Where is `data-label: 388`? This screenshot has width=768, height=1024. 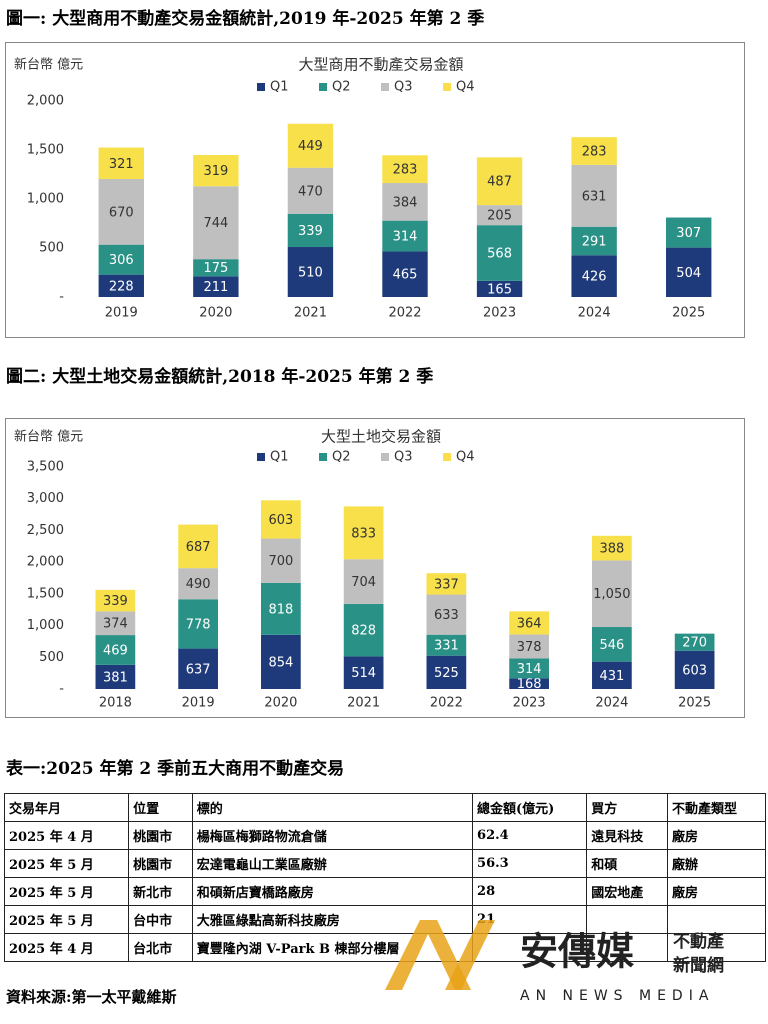 data-label: 388 is located at coordinates (611, 549).